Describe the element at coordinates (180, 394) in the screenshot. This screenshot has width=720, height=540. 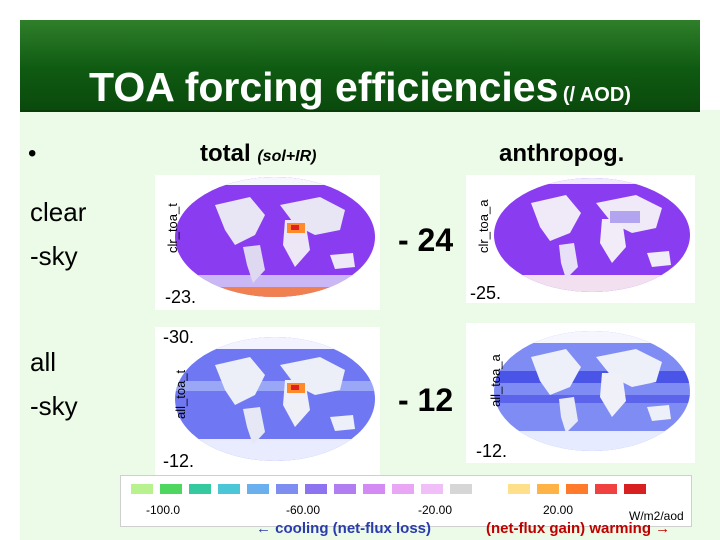
I see `panel-label: all_toa_t` at that location.